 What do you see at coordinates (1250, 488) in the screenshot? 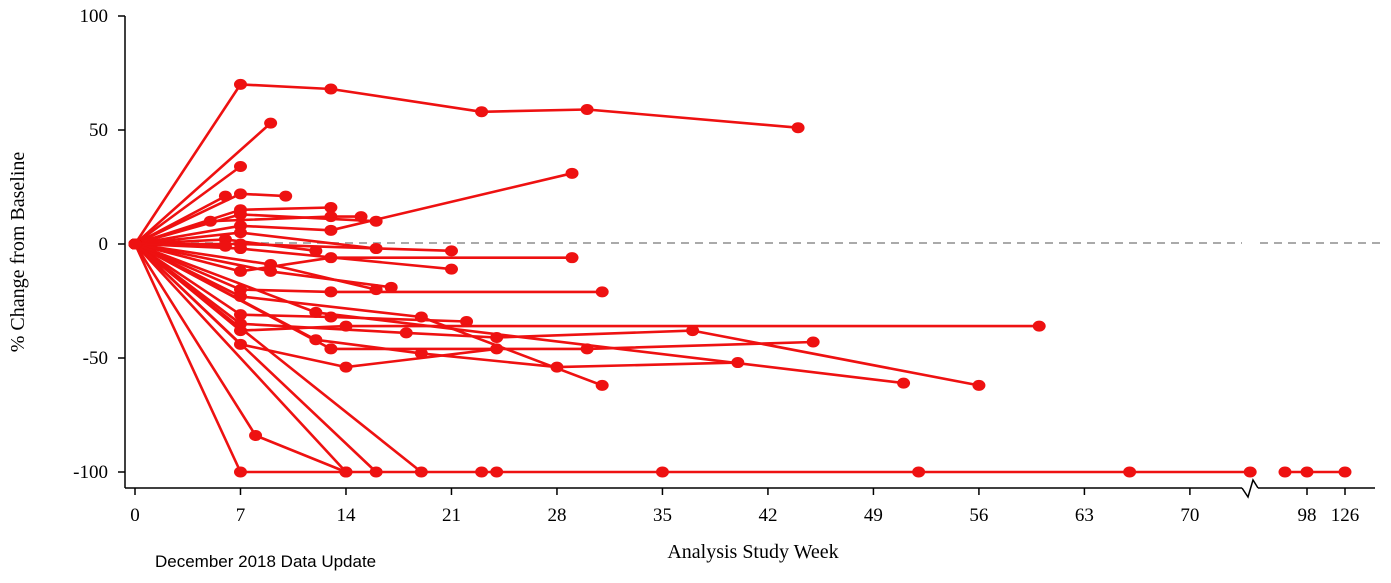
I see `axis-break-marker` at bounding box center [1250, 488].